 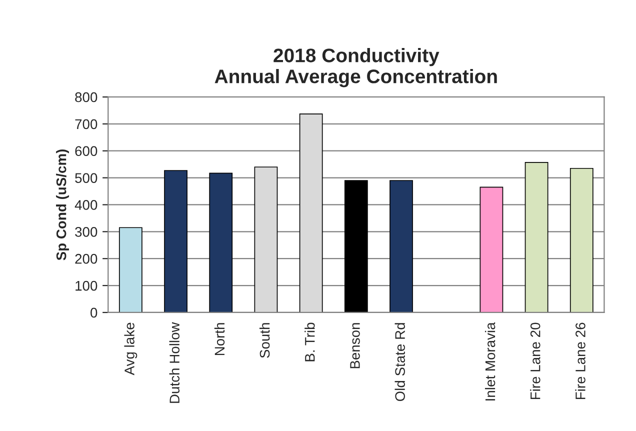 What do you see at coordinates (86, 124) in the screenshot?
I see `y-tick-label: 700` at bounding box center [86, 124].